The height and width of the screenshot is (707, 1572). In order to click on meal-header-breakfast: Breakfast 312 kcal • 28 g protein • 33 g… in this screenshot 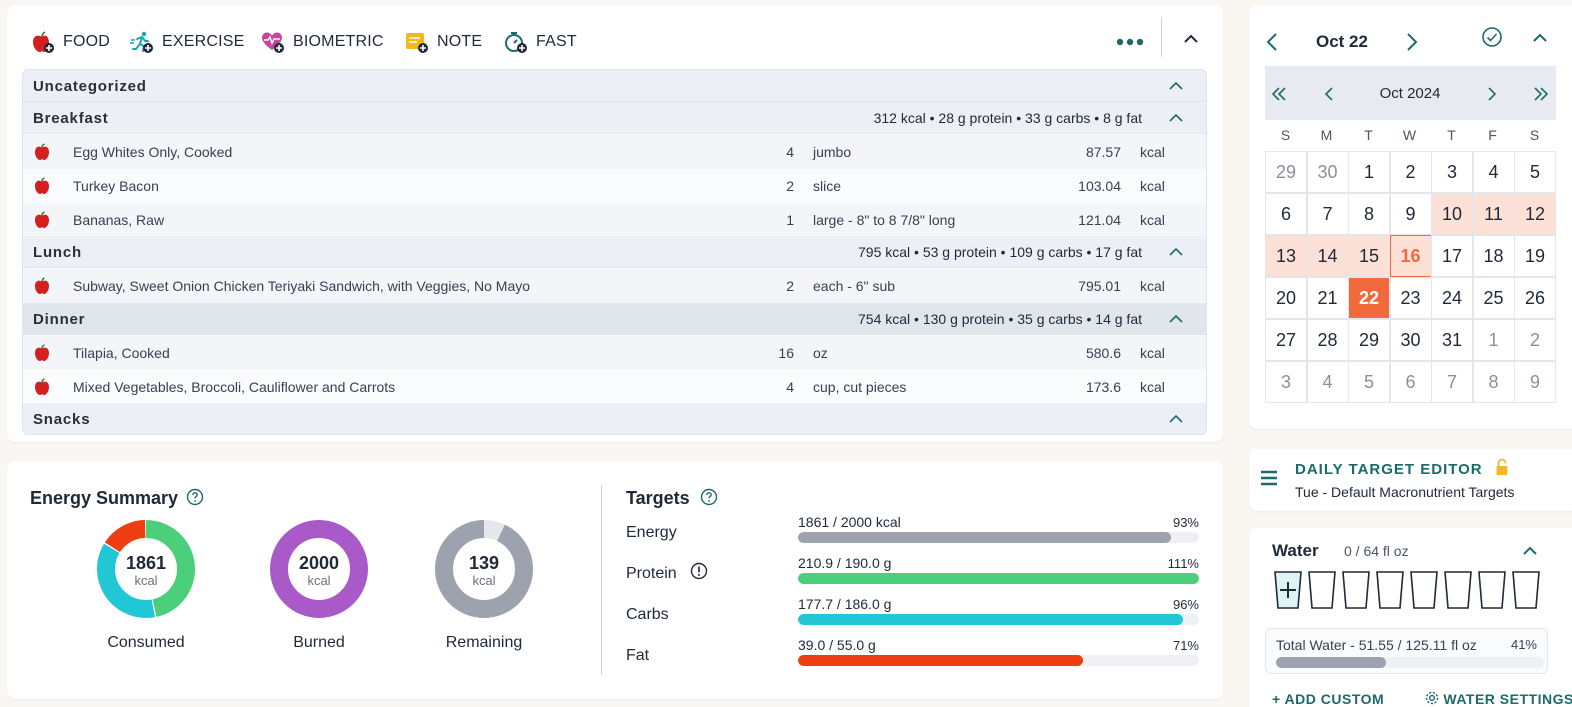, I will do `click(614, 118)`.